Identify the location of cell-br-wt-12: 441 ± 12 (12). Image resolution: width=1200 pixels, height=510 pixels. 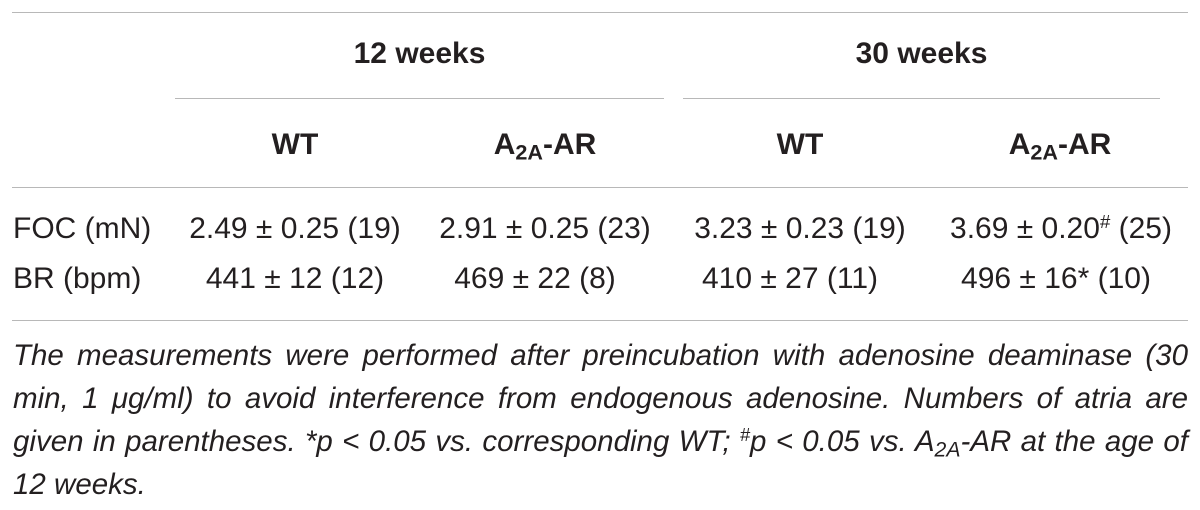
(295, 278).